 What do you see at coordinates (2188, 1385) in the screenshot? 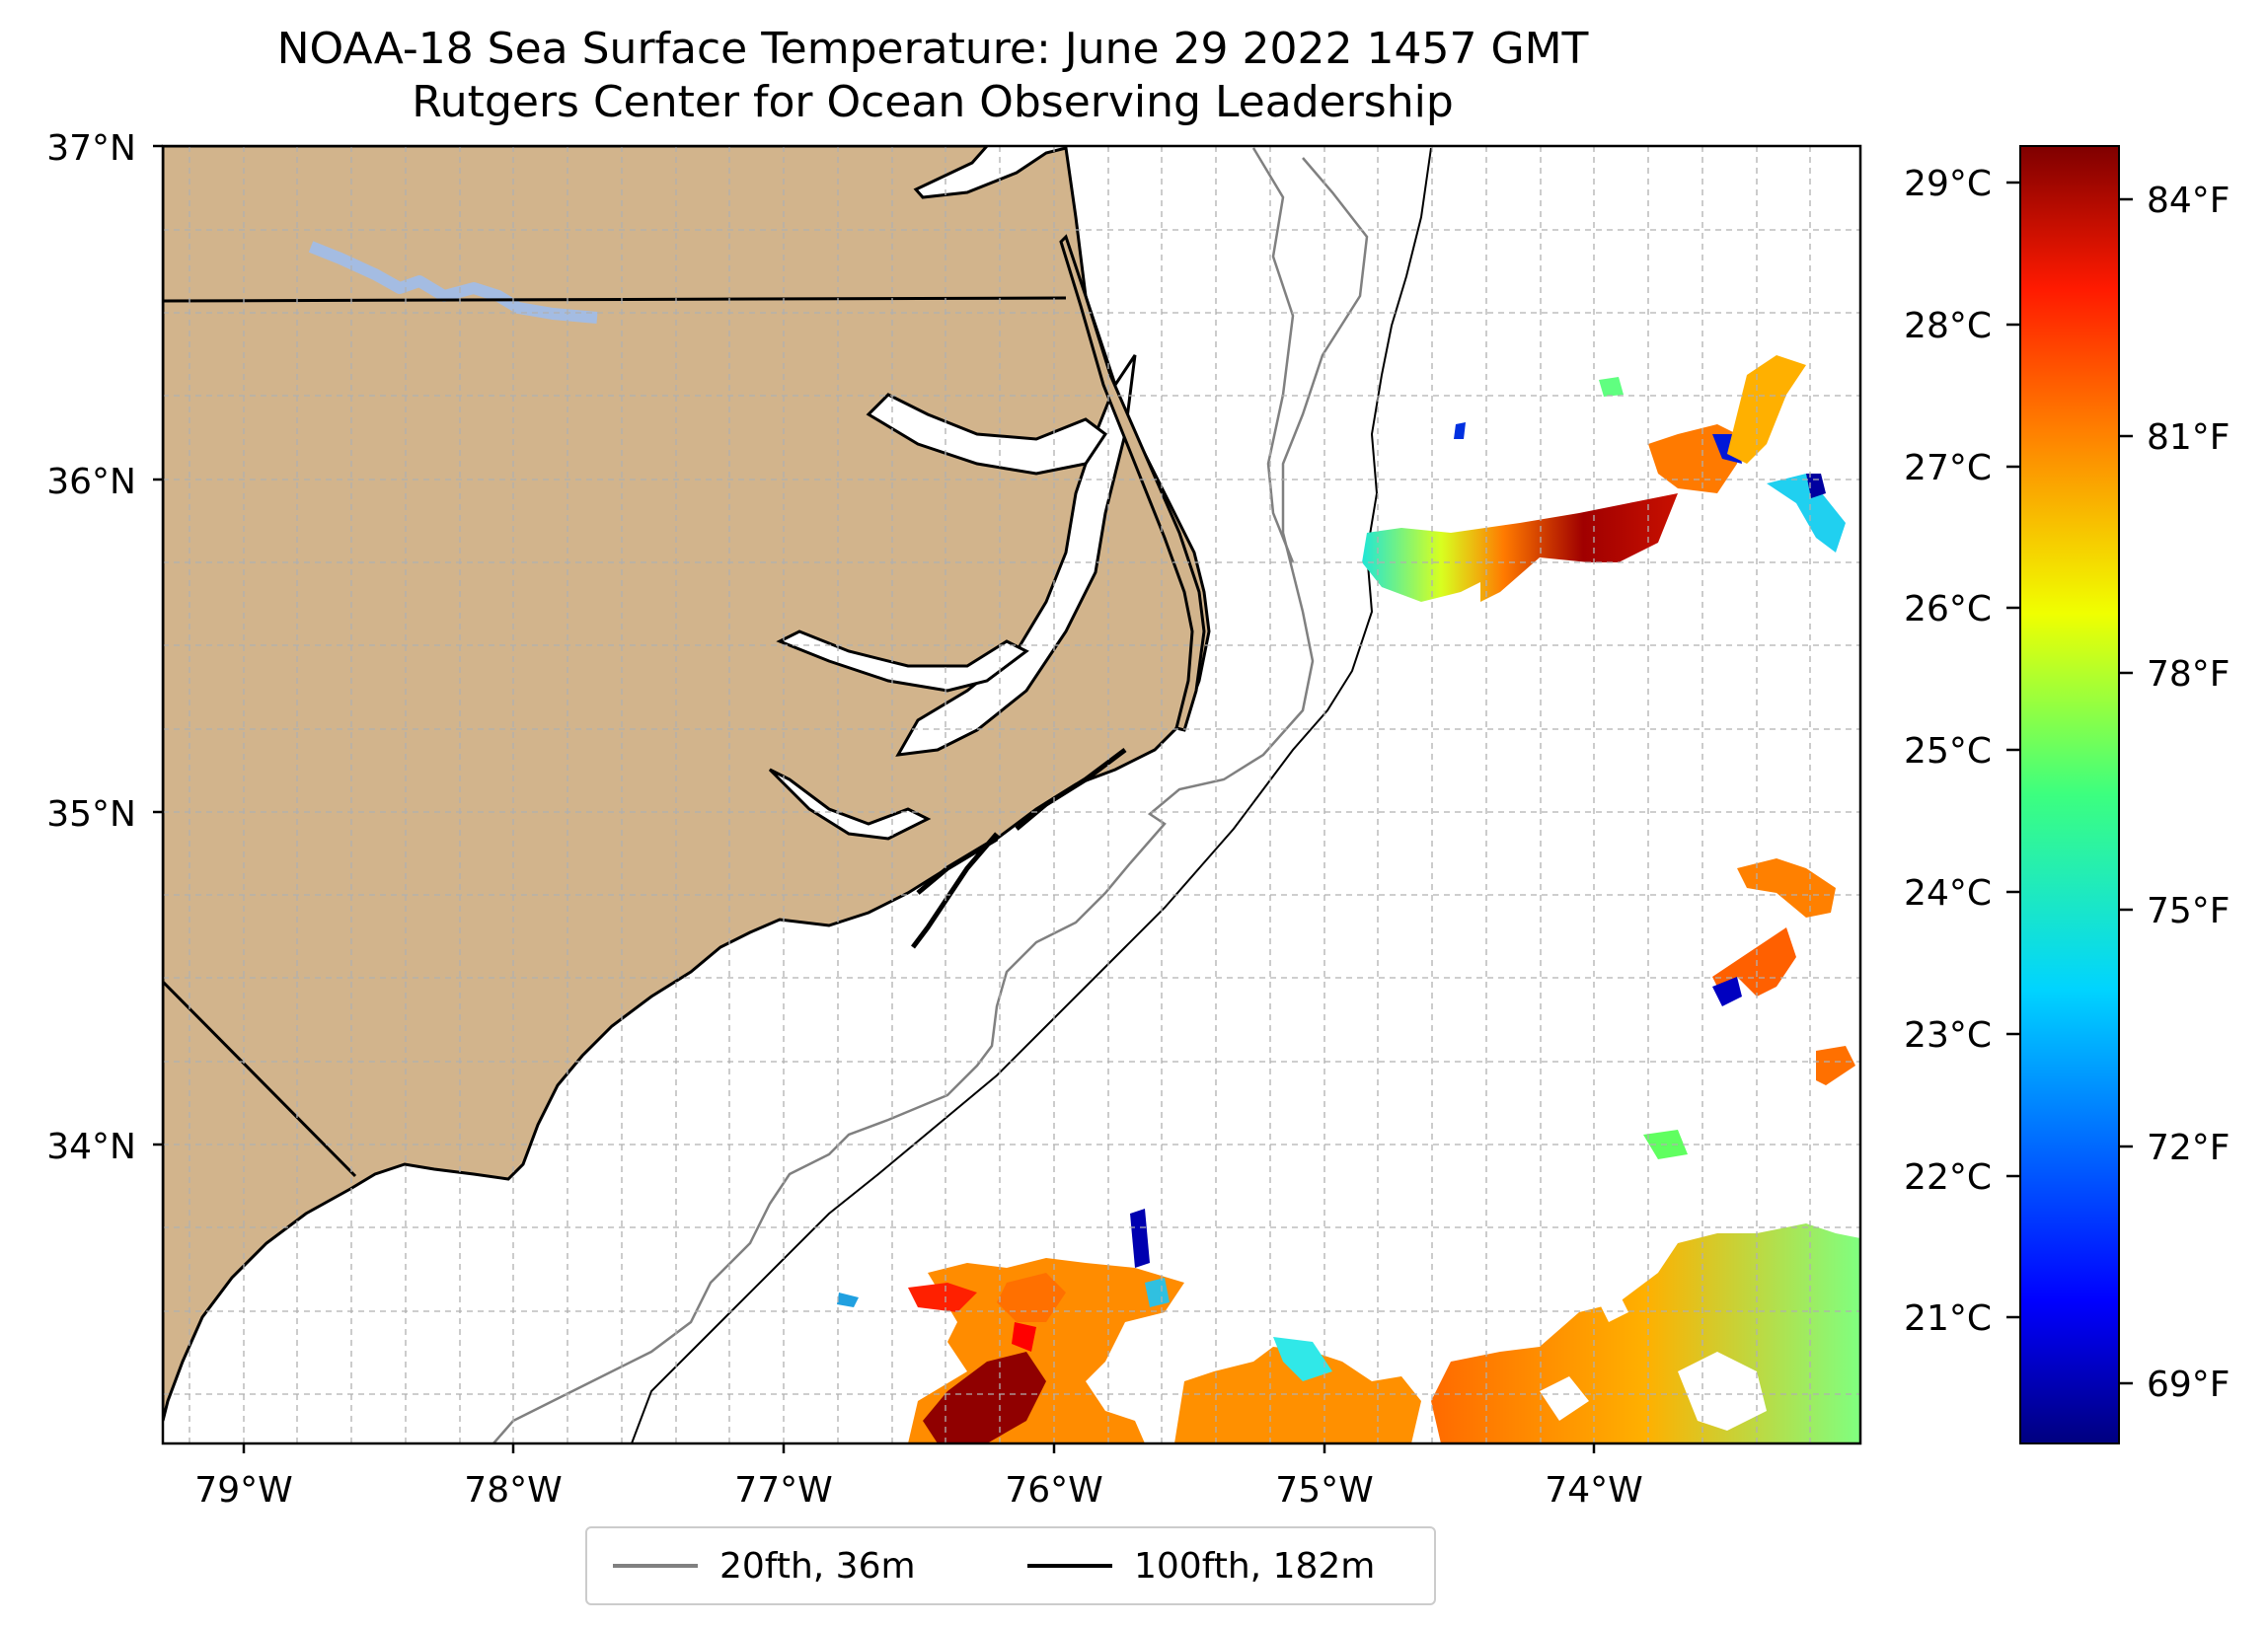
I see `fahrenheit-tick-69: 69°F` at bounding box center [2188, 1385].